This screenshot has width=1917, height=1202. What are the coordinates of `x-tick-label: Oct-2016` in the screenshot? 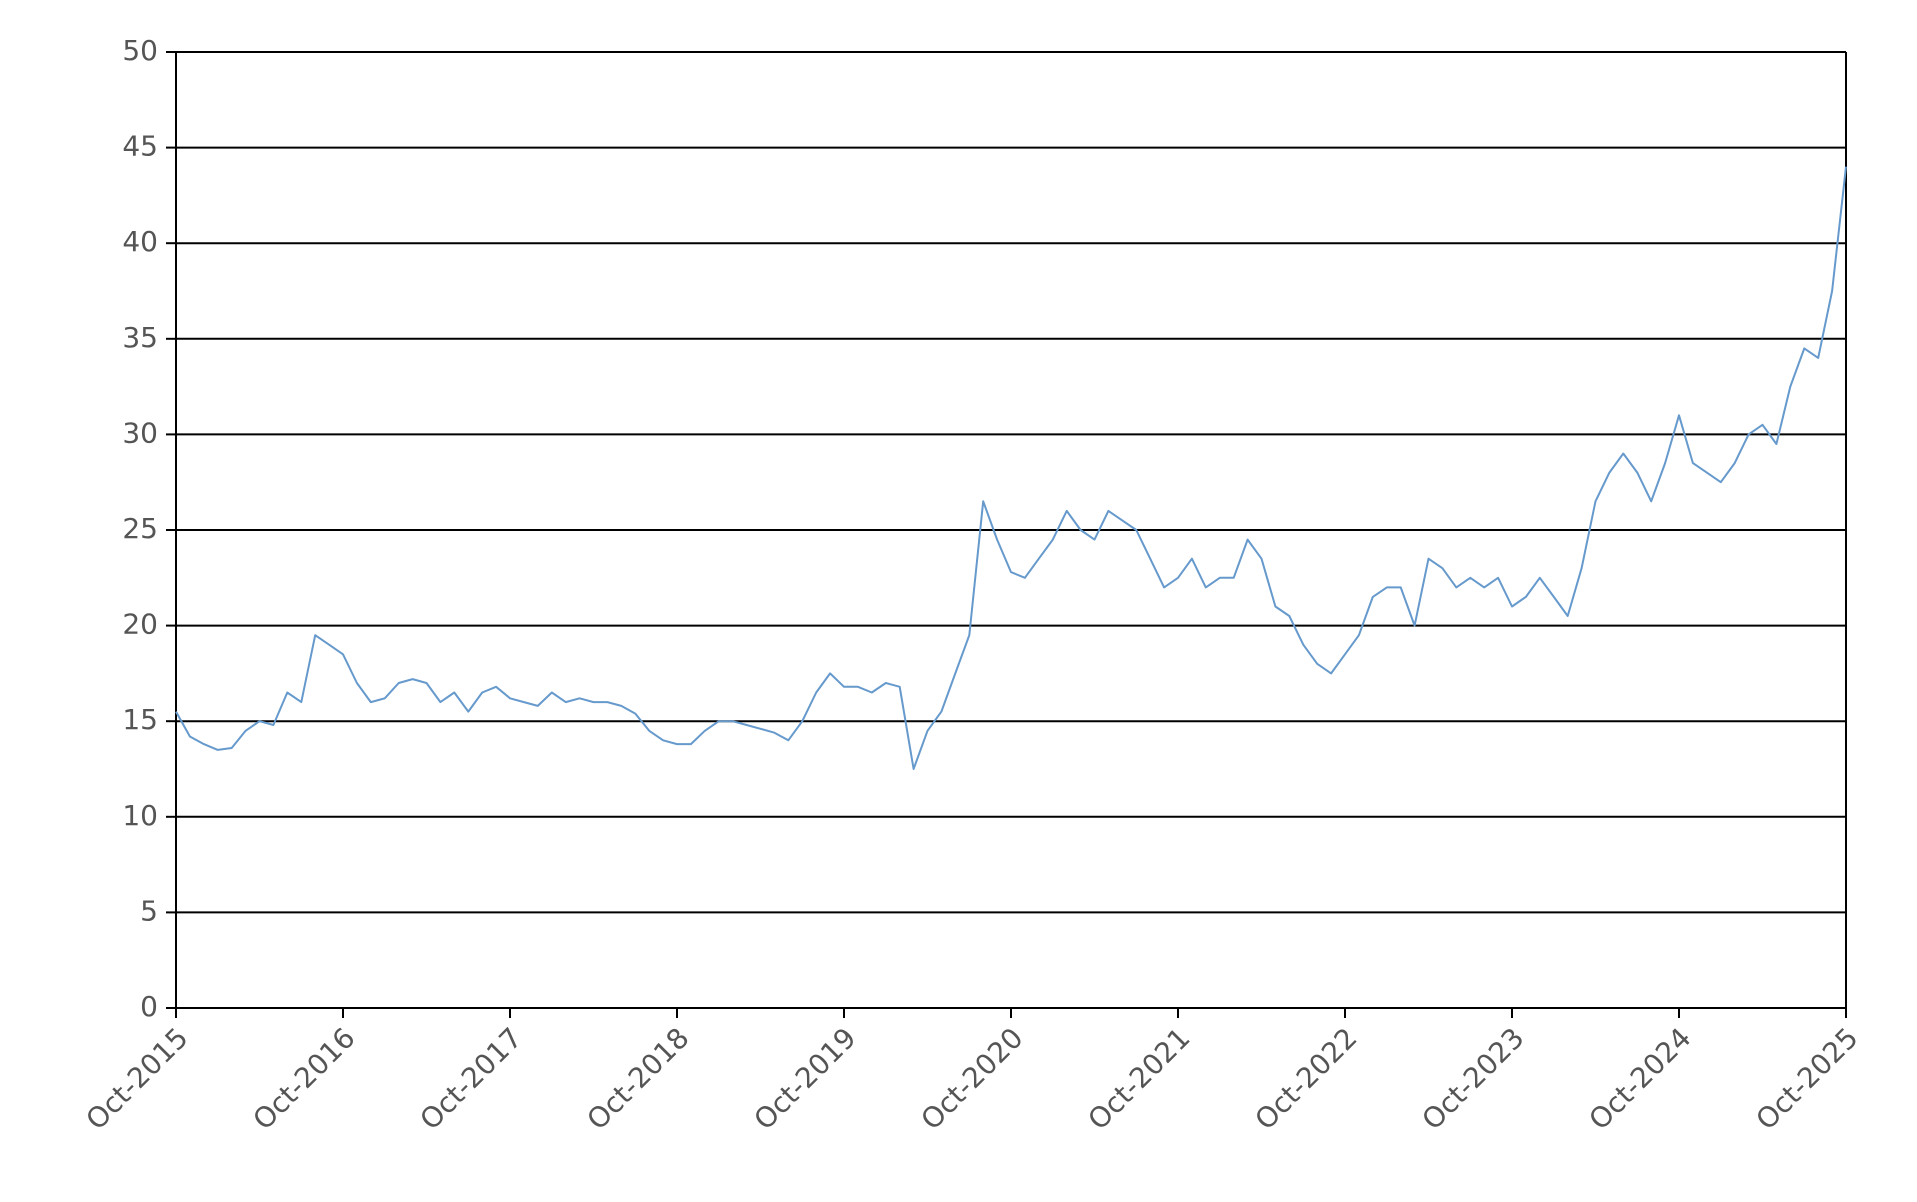 It's located at (304, 1078).